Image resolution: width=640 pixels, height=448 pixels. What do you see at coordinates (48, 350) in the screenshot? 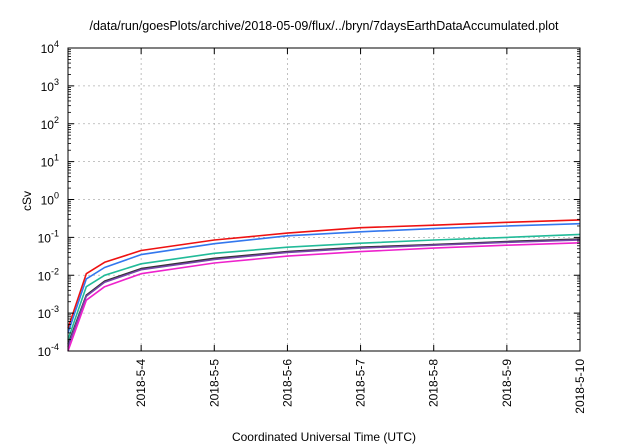
I see `y-tick-label: 10⁻⁴` at bounding box center [48, 350].